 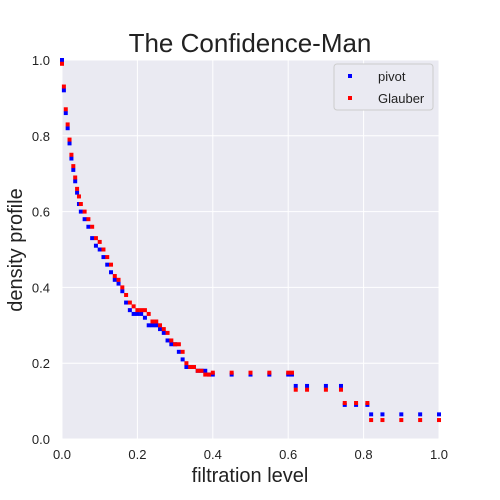 I want to click on legend-label-pivot: pivot, so click(x=392, y=76).